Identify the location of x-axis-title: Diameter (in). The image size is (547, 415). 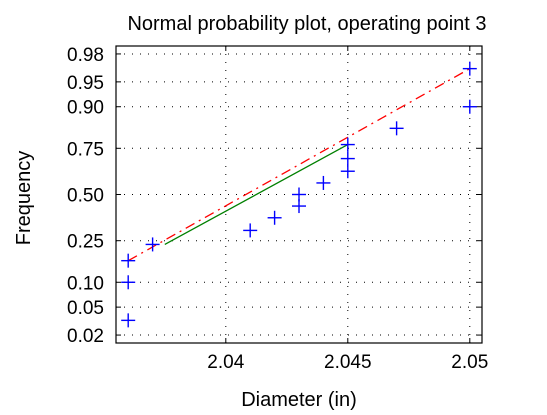
(299, 400).